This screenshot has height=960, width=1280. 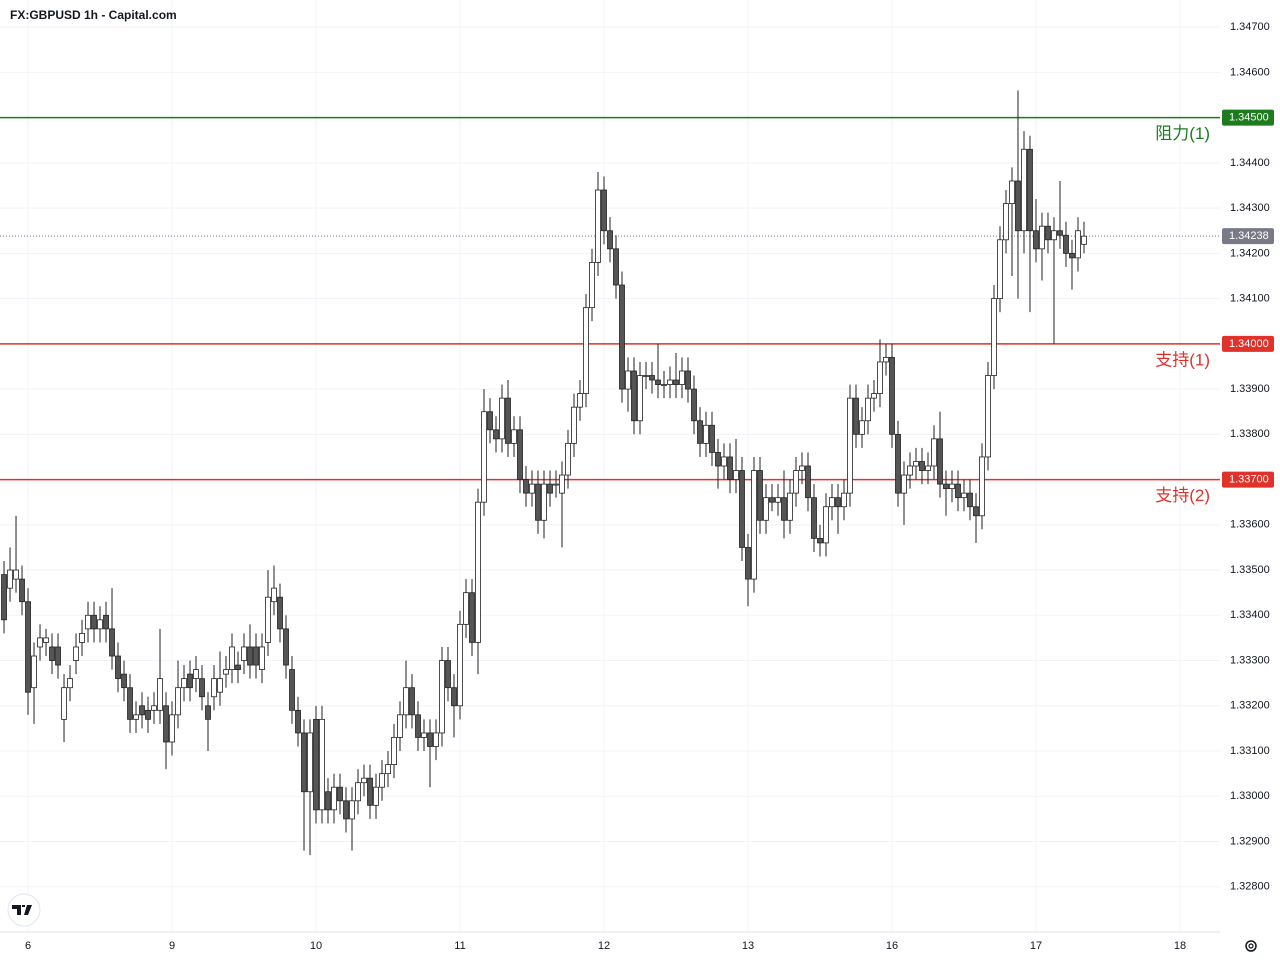 I want to click on y-tick-label: 1.33100, so click(x=1250, y=751).